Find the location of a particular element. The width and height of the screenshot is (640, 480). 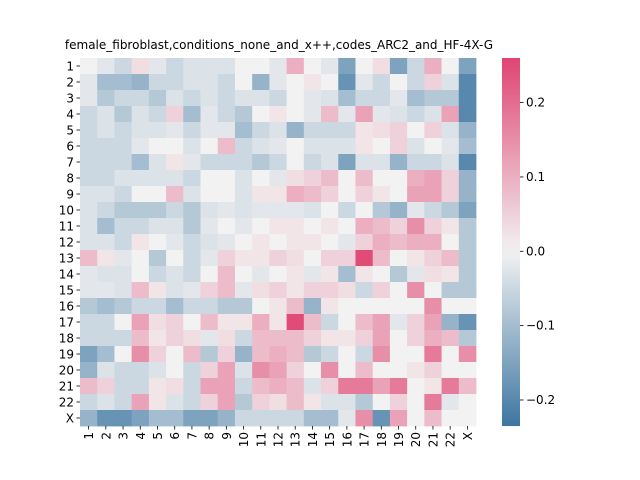

row-tick-label: 12 is located at coordinates (66, 243).